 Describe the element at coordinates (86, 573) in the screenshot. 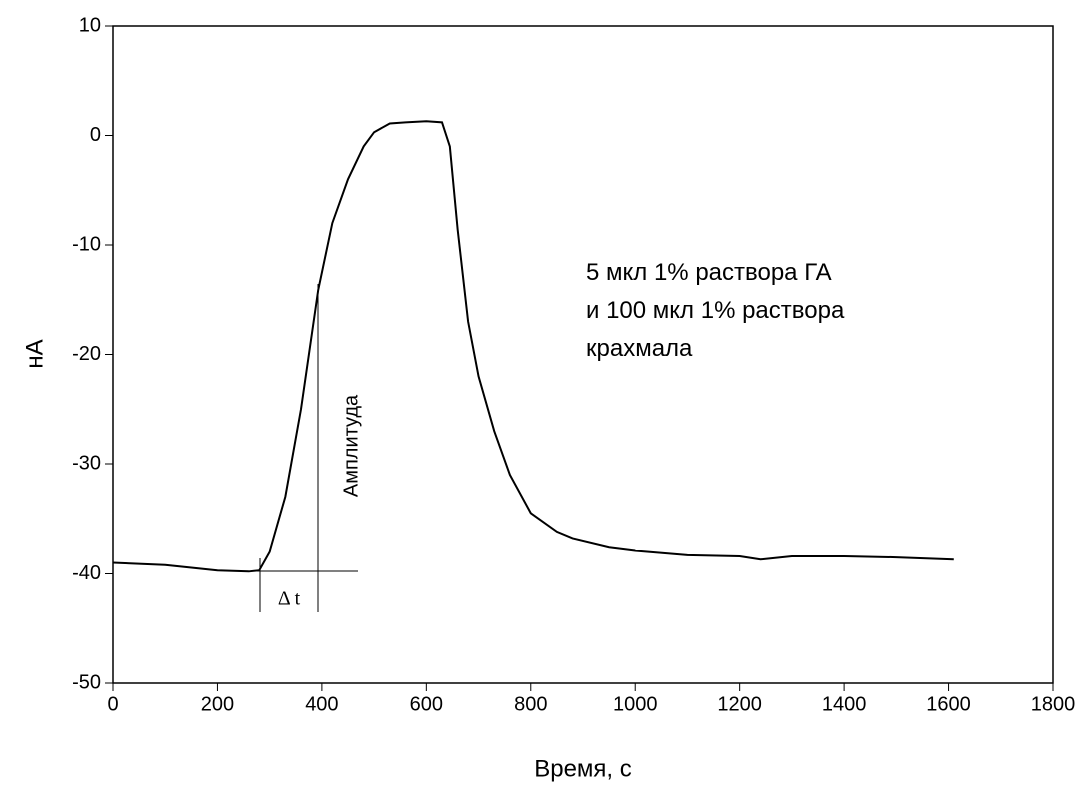

I see `y-tick-label: -40` at that location.